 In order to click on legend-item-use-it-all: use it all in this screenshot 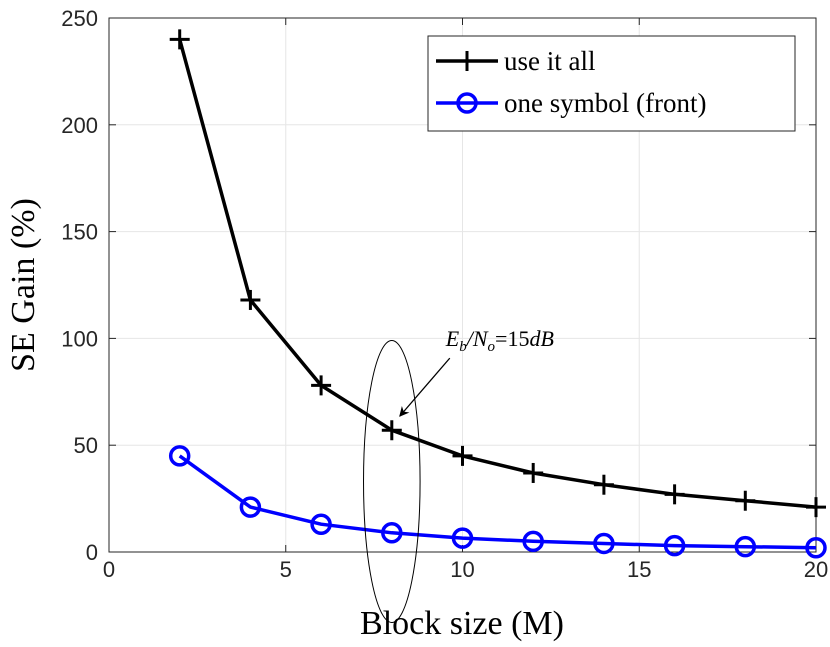, I will do `click(515, 61)`.